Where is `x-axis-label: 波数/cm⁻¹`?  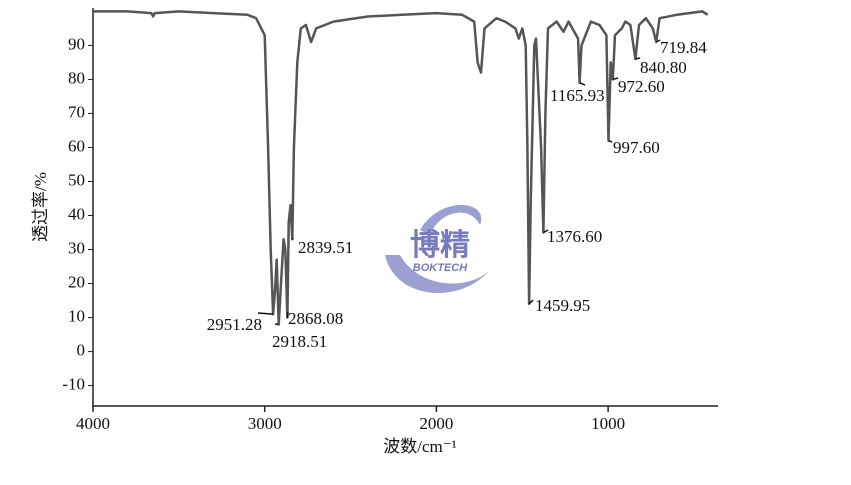 x-axis-label: 波数/cm⁻¹ is located at coordinates (420, 446).